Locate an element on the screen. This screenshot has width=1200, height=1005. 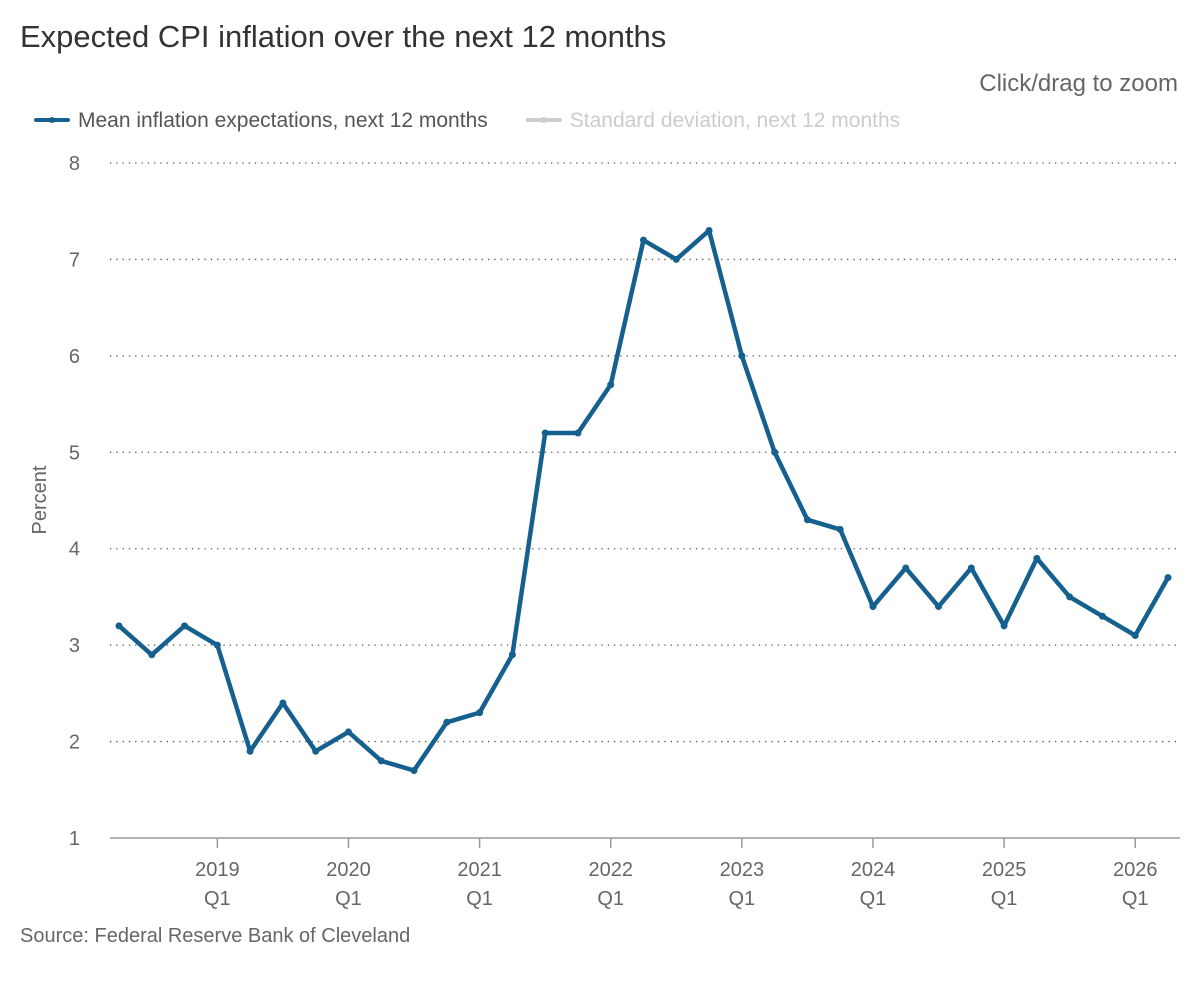
y-tick-label: 8 is located at coordinates (74, 164).